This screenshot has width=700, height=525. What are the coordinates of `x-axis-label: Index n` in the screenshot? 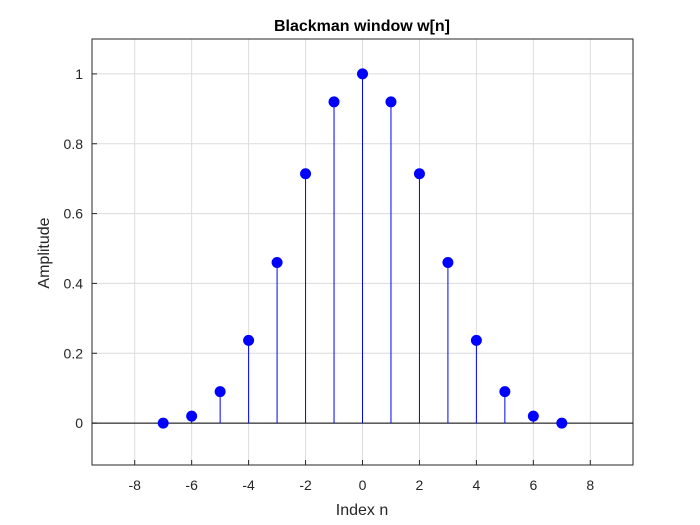 It's located at (362, 510).